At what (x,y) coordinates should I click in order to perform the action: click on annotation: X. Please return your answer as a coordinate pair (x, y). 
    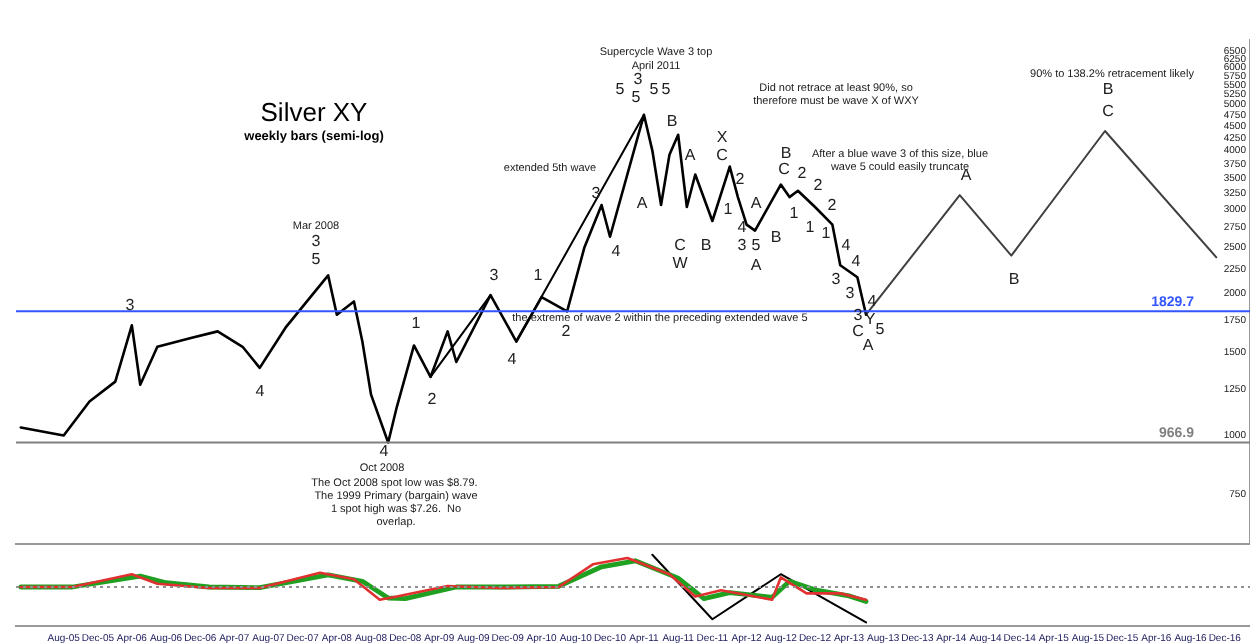
    Looking at the image, I should click on (722, 137).